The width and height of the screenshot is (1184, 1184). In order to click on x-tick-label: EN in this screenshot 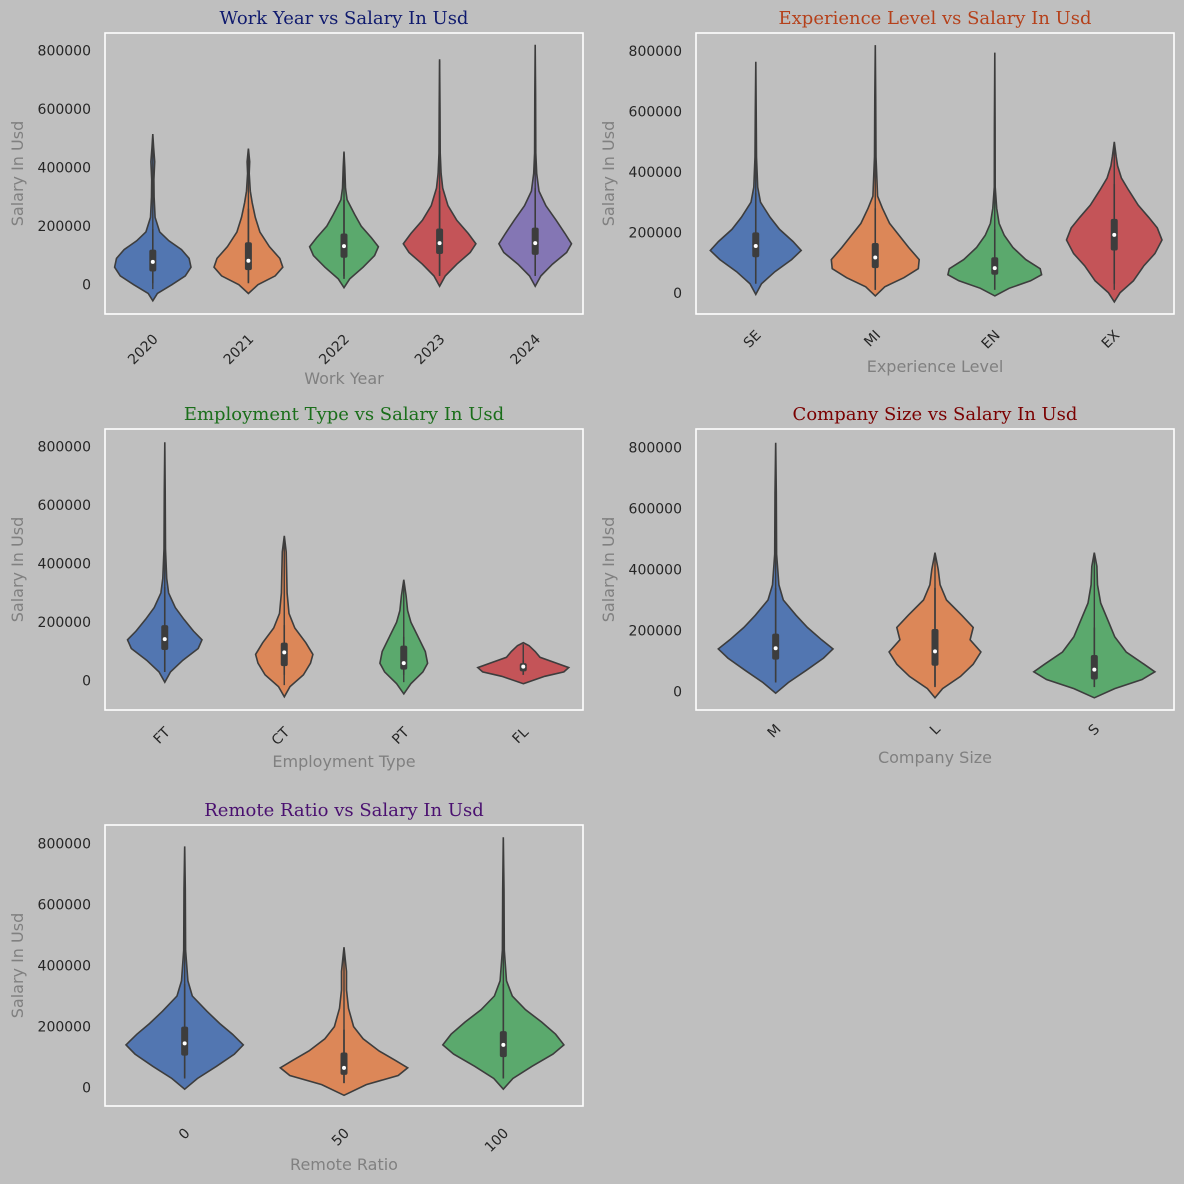, I will do `click(991, 340)`.